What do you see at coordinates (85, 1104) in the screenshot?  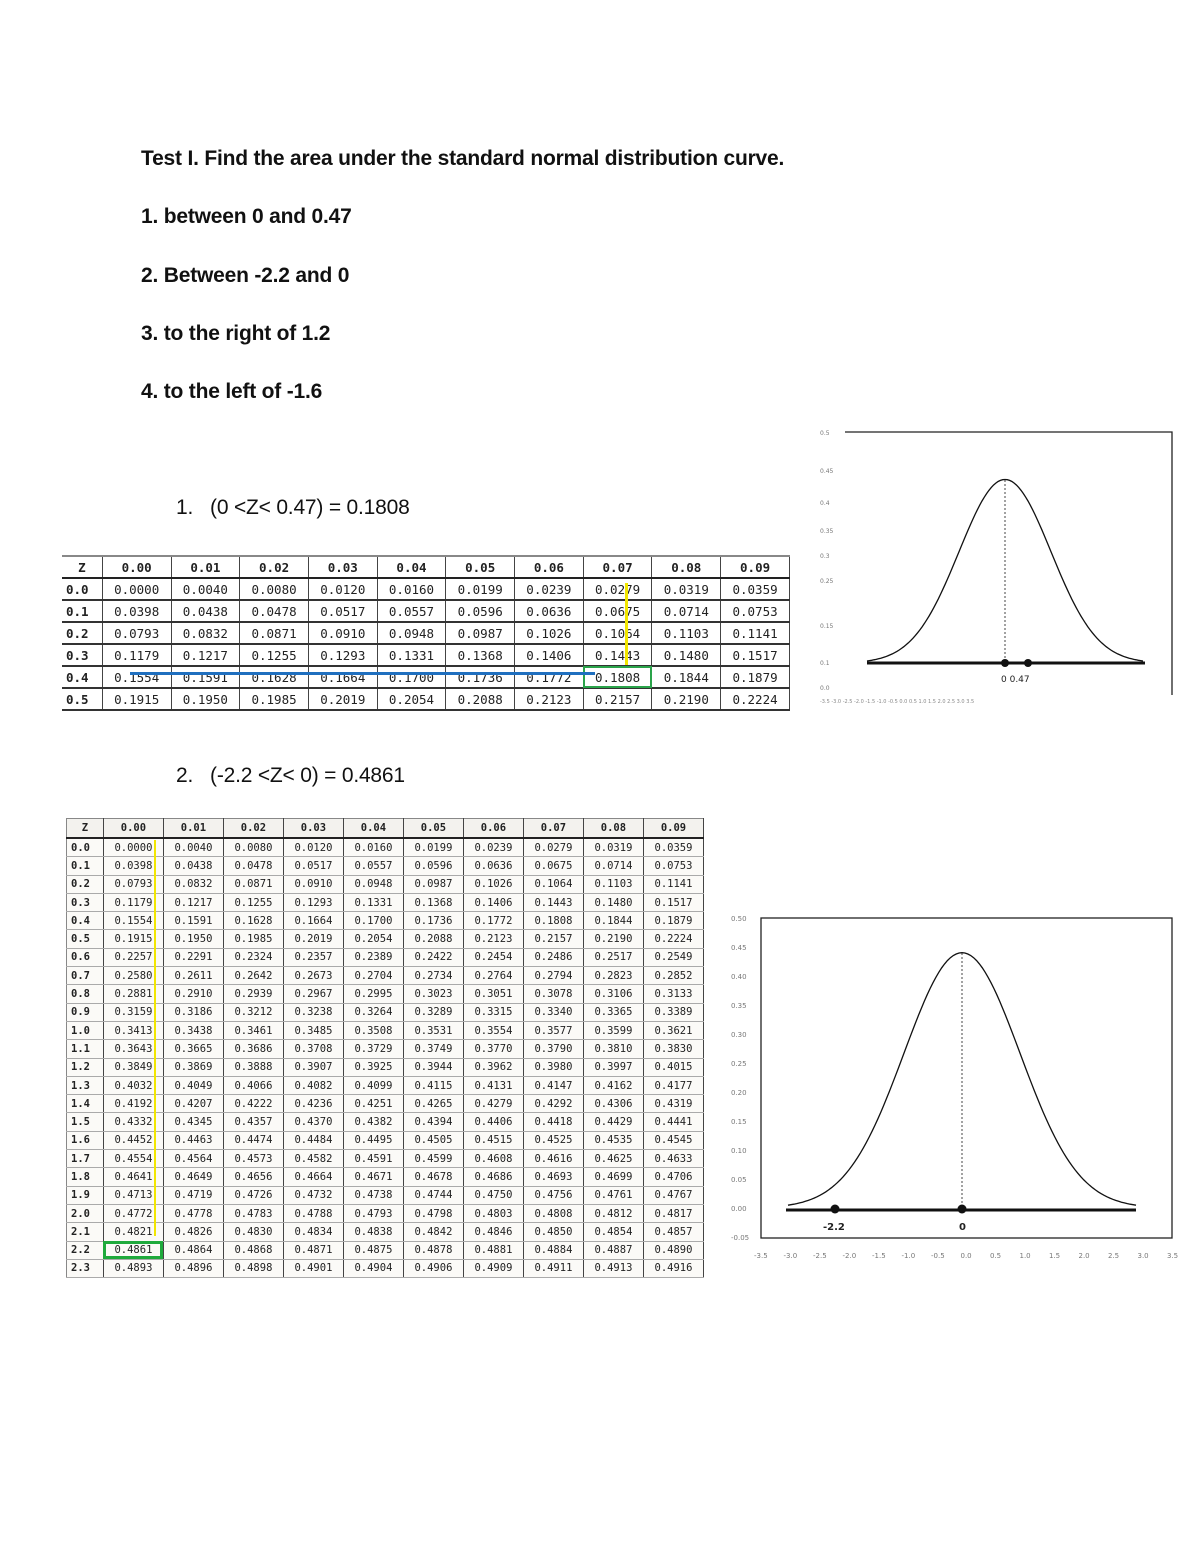 I see `row-header-z: 1.4` at bounding box center [85, 1104].